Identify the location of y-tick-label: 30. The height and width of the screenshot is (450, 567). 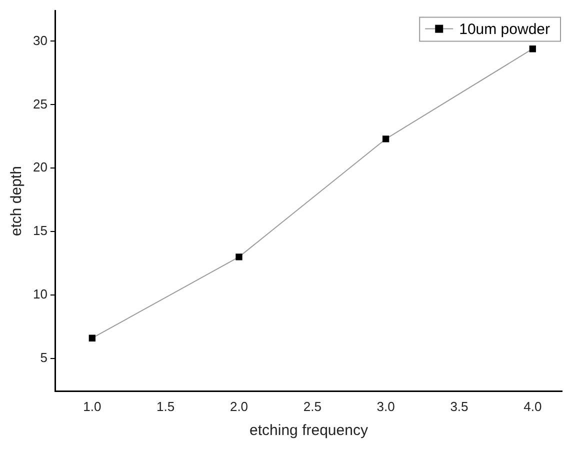
(40, 40).